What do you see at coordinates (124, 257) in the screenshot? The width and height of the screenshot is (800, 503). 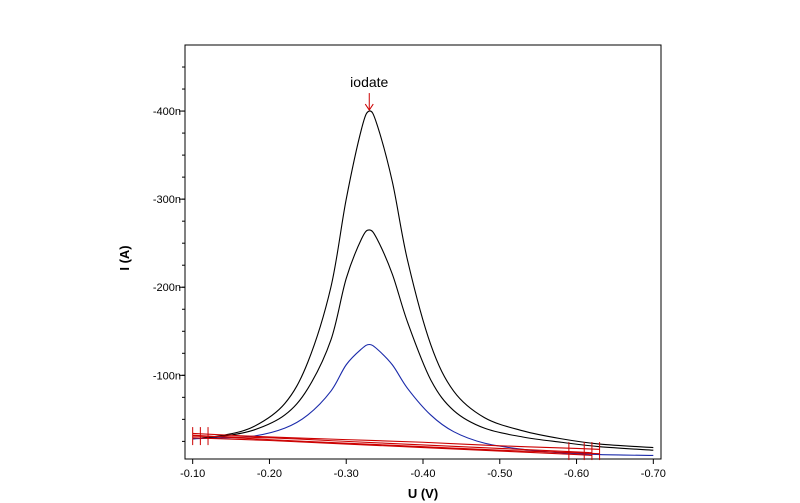 I see `y-axis-title: I (A)` at bounding box center [124, 257].